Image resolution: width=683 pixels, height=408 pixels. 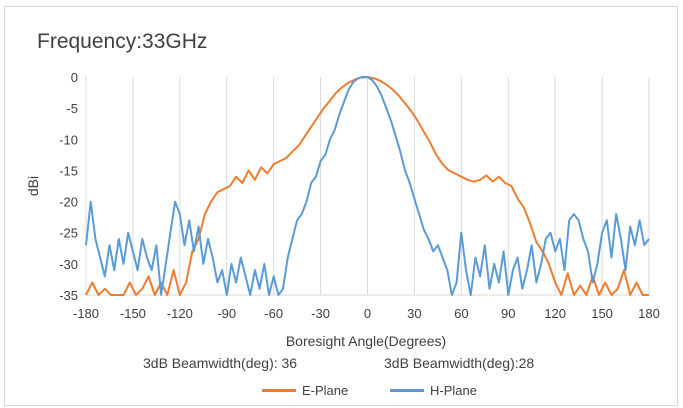 What do you see at coordinates (72, 108) in the screenshot?
I see `y-tick-label: -5` at bounding box center [72, 108].